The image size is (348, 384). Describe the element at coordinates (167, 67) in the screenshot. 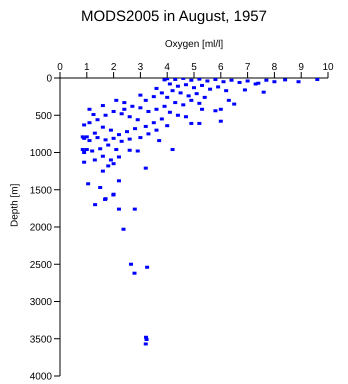

I see `x-tick-label: 4` at that location.